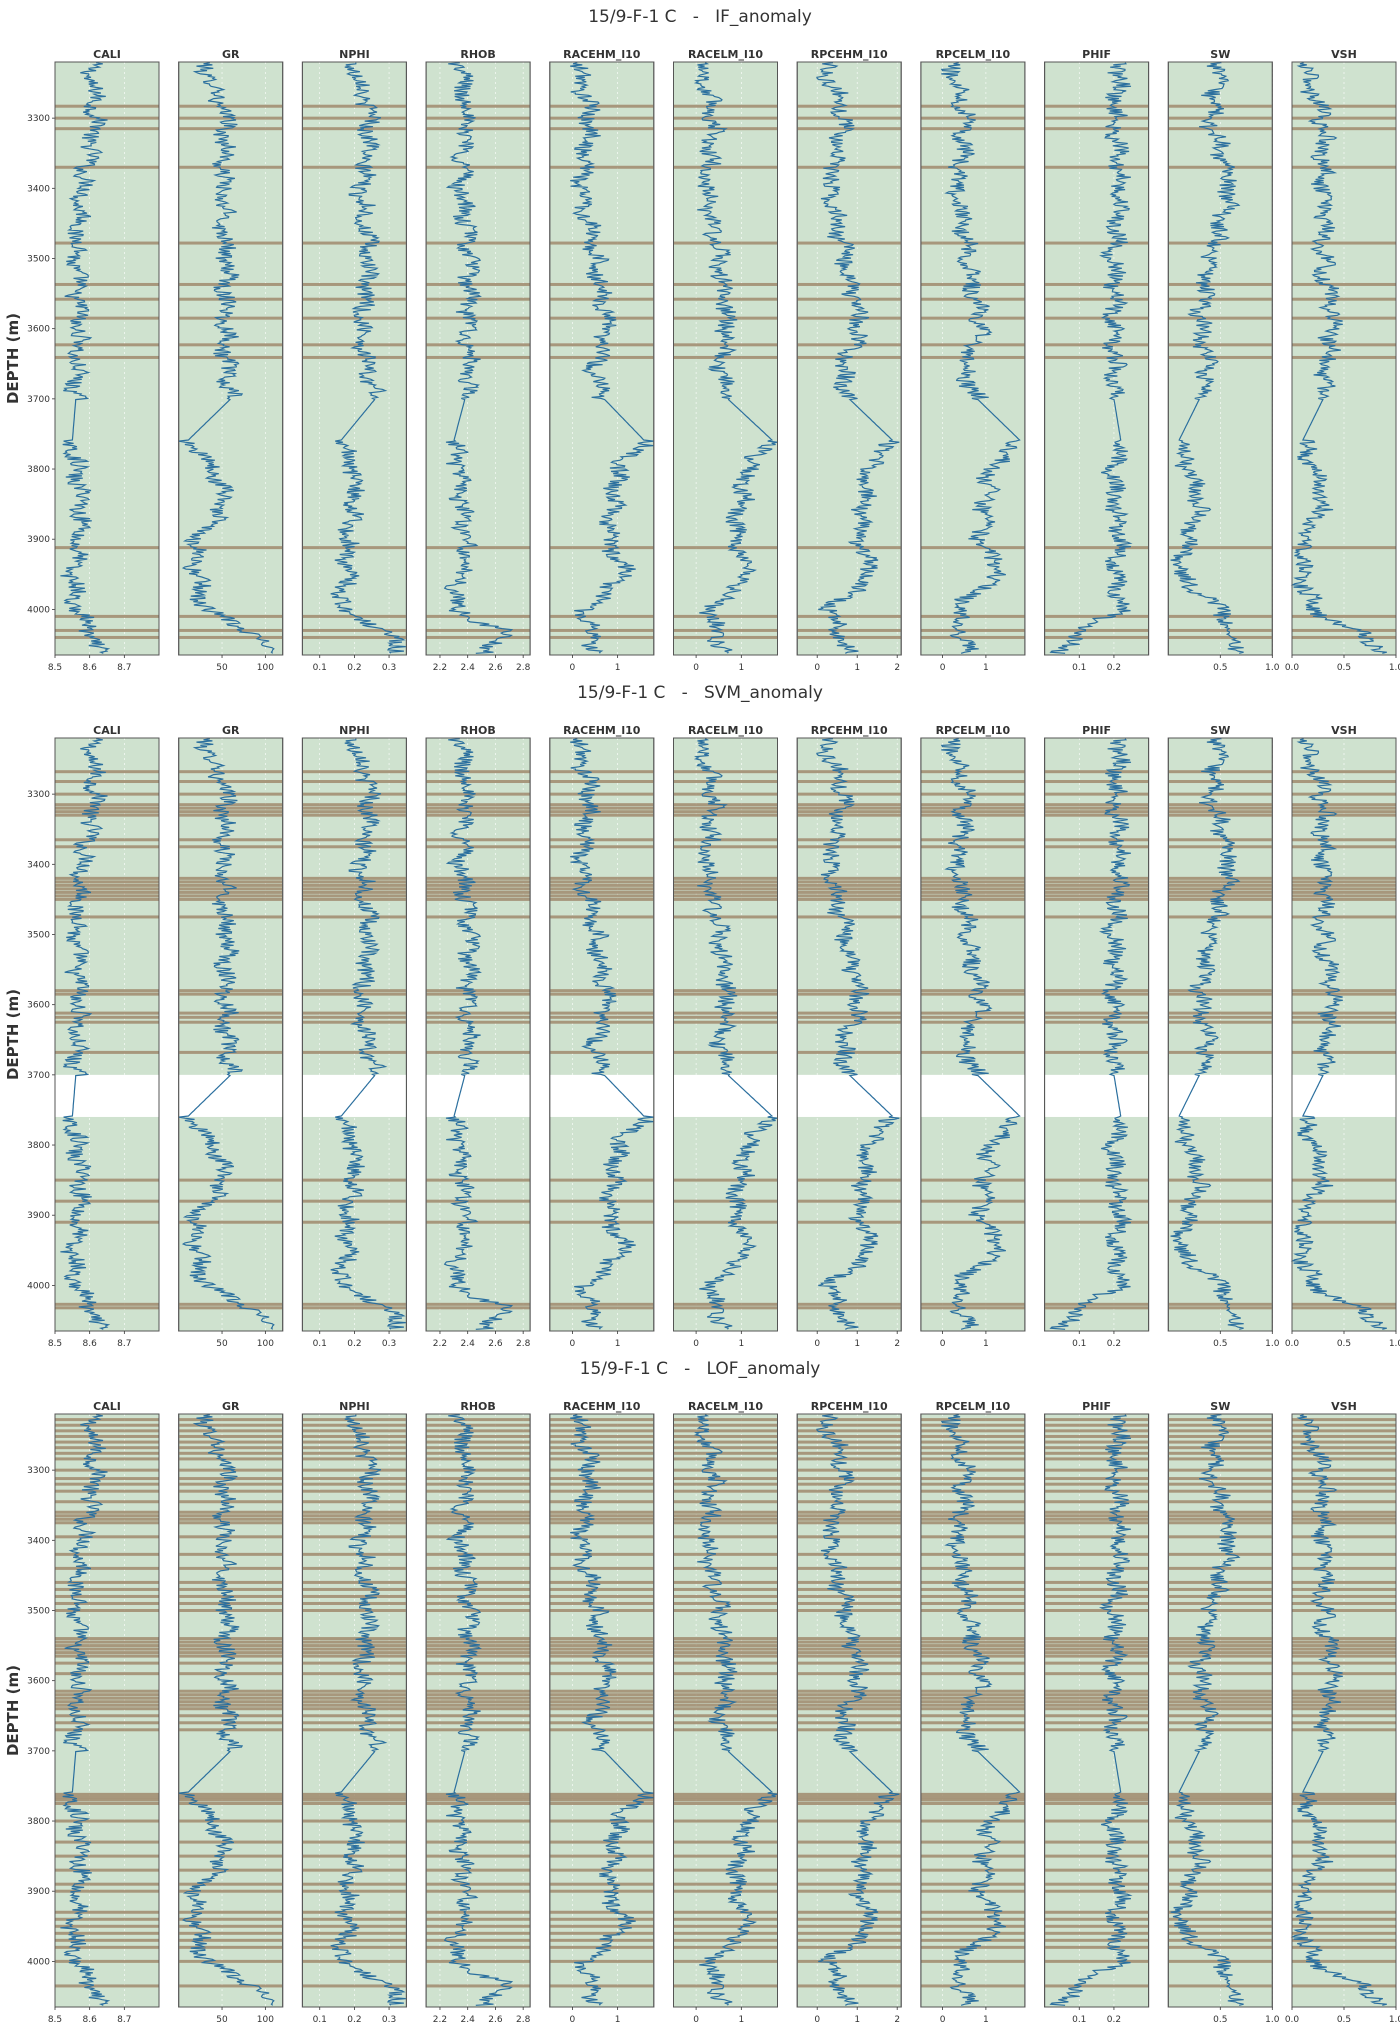 Image resolution: width=1400 pixels, height=2038 pixels. What do you see at coordinates (389, 2020) in the screenshot?
I see `x-tick-label: 0.3` at bounding box center [389, 2020].